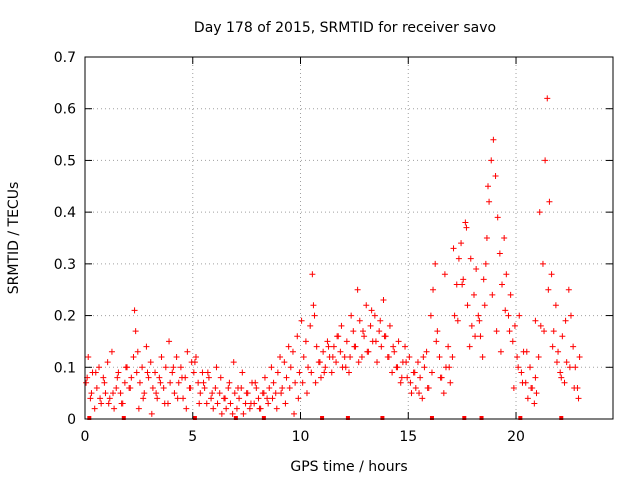 The height and width of the screenshot is (480, 640). What do you see at coordinates (14, 238) in the screenshot?
I see `y-axis-label: SRMTID / TECUs` at bounding box center [14, 238].